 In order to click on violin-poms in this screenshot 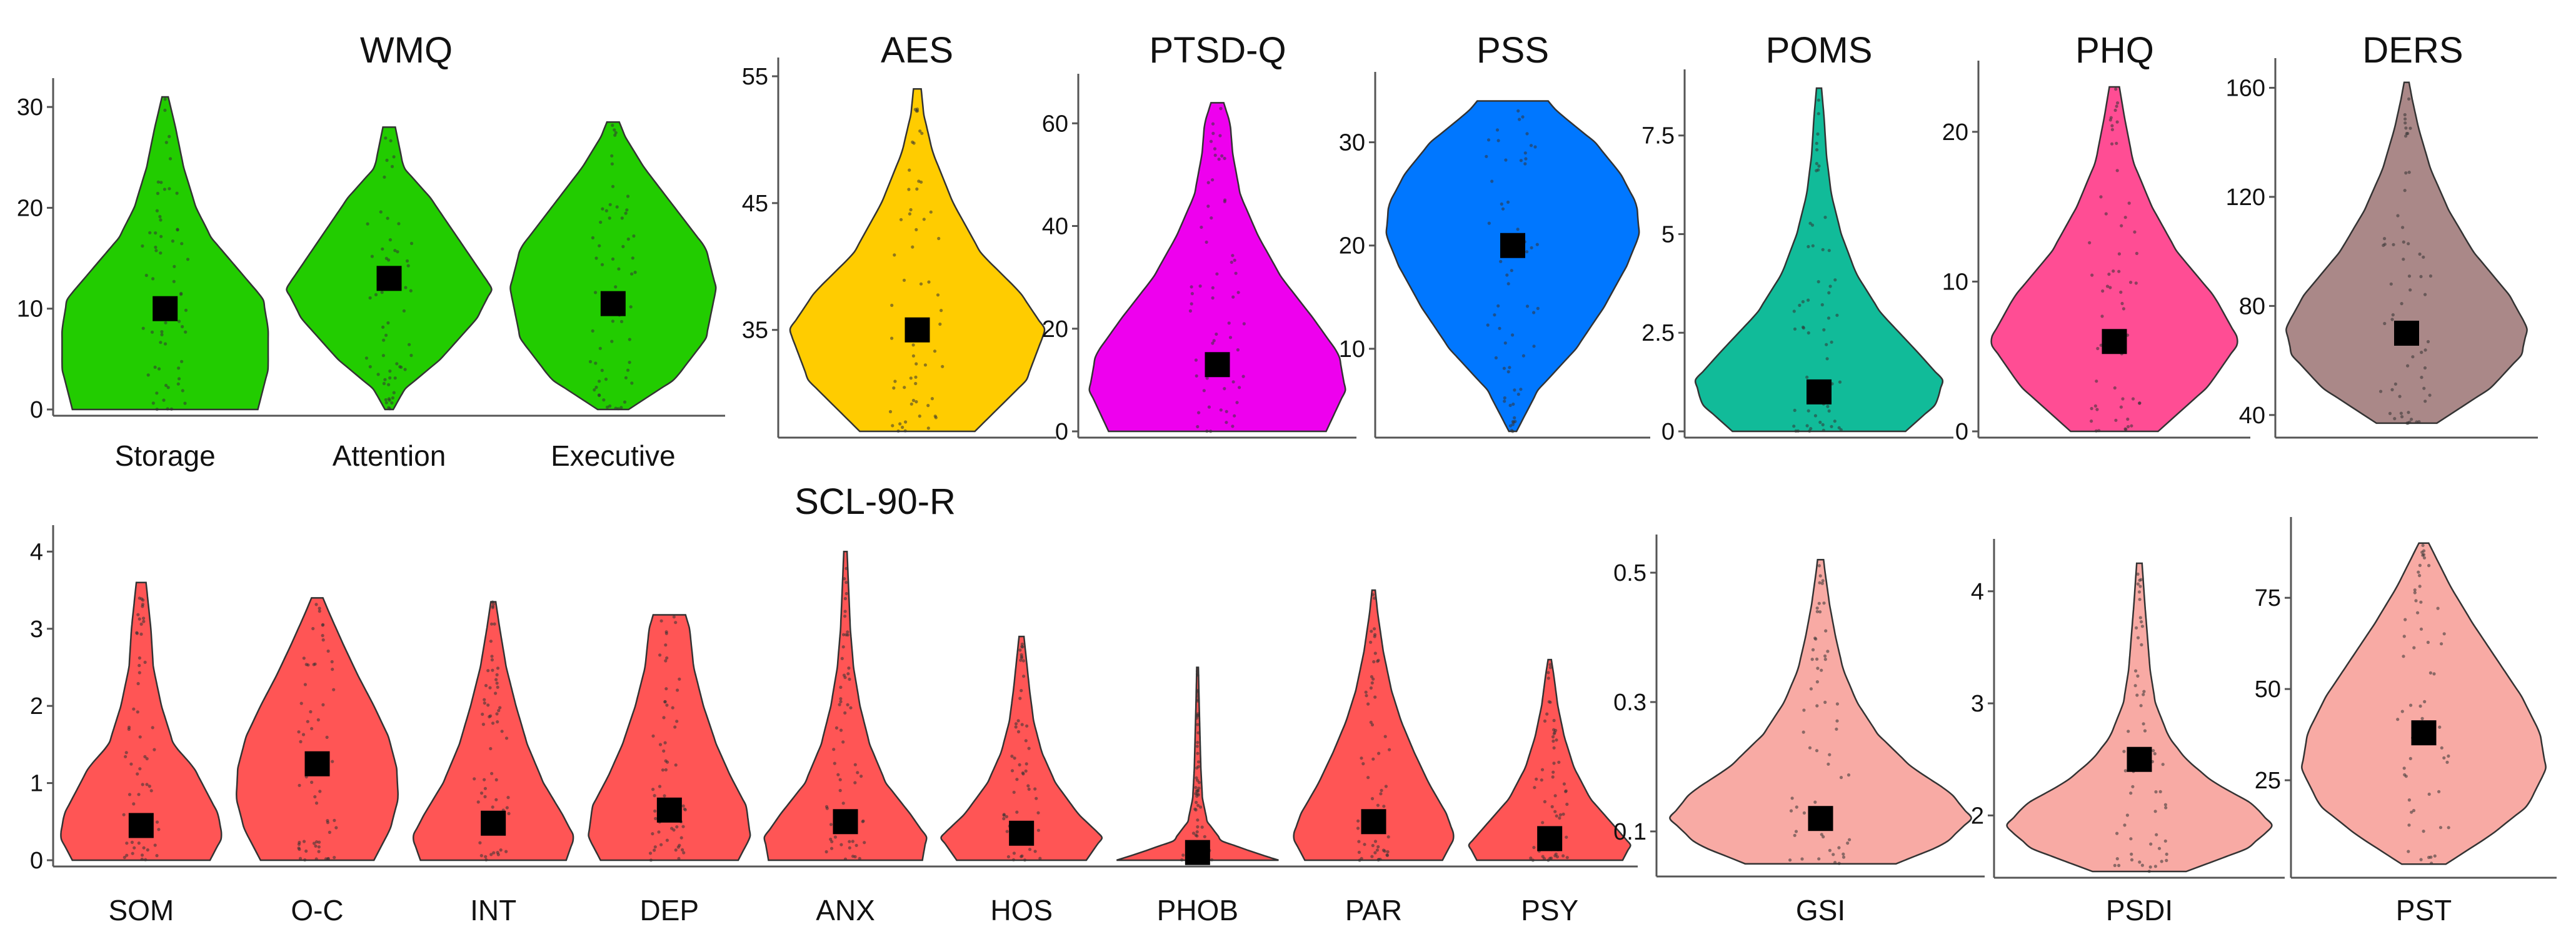, I will do `click(1819, 260)`.